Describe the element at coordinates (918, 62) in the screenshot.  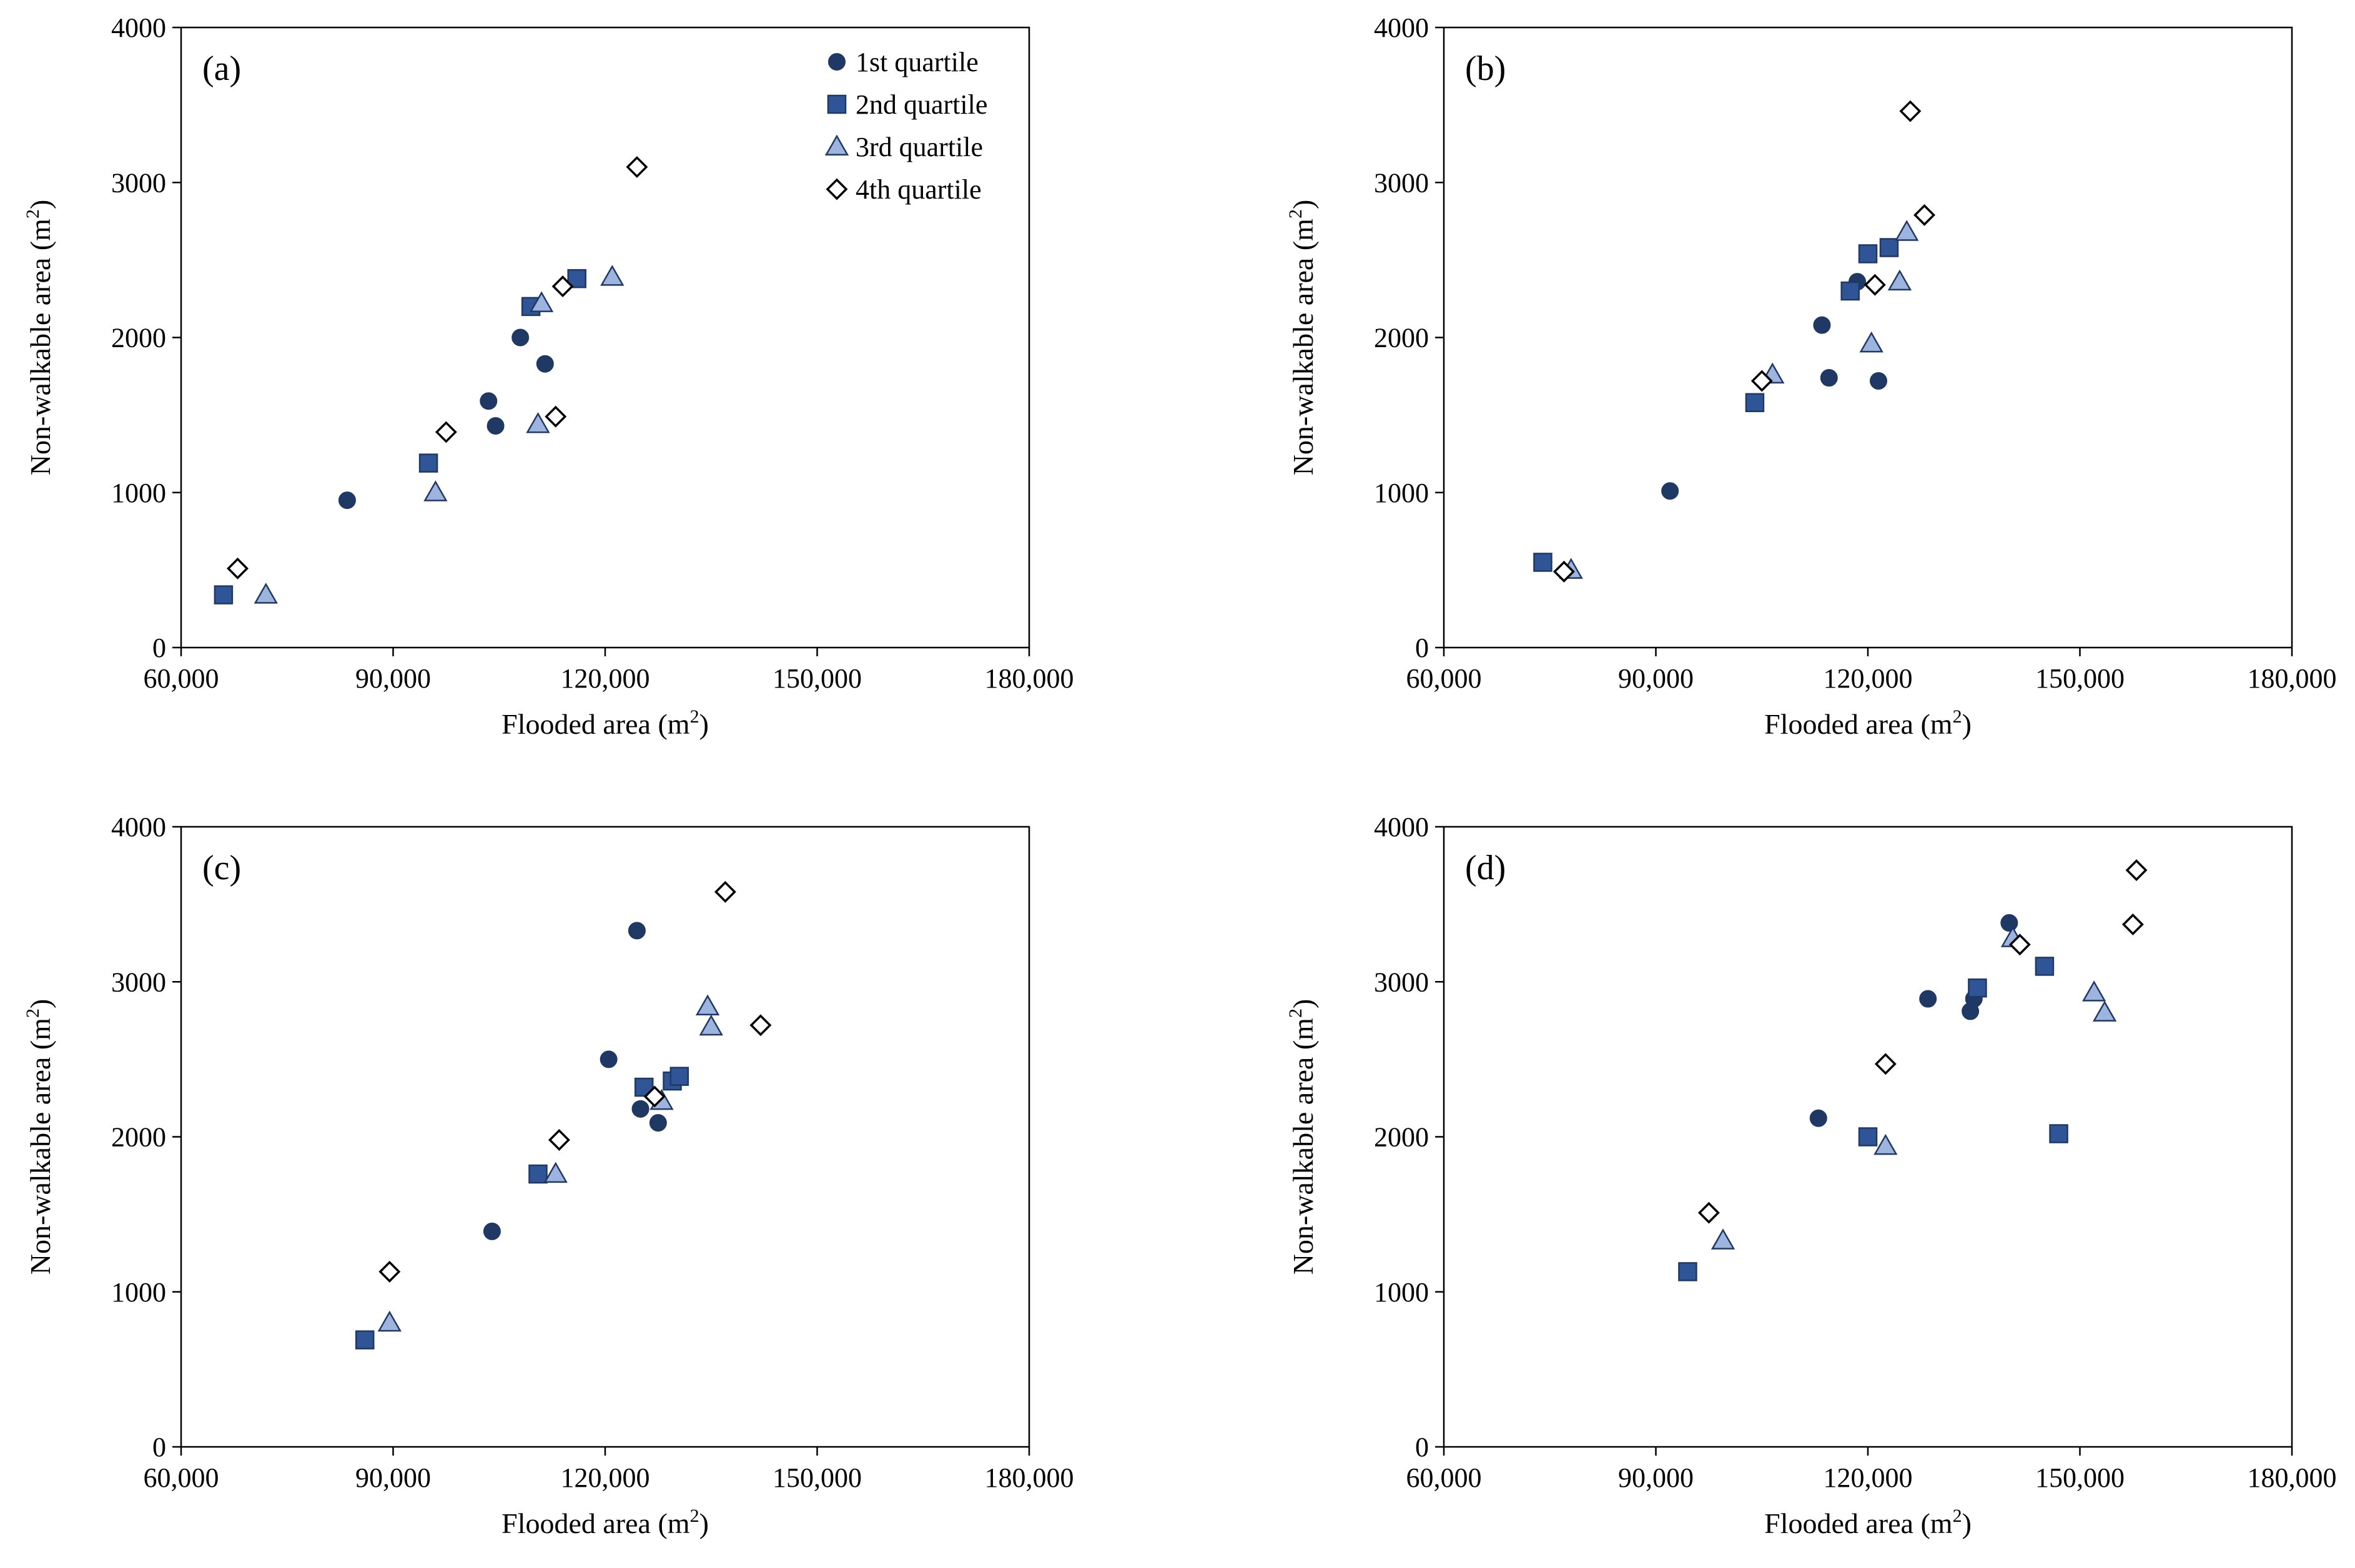
I see `legend-label: 1st quartile` at that location.